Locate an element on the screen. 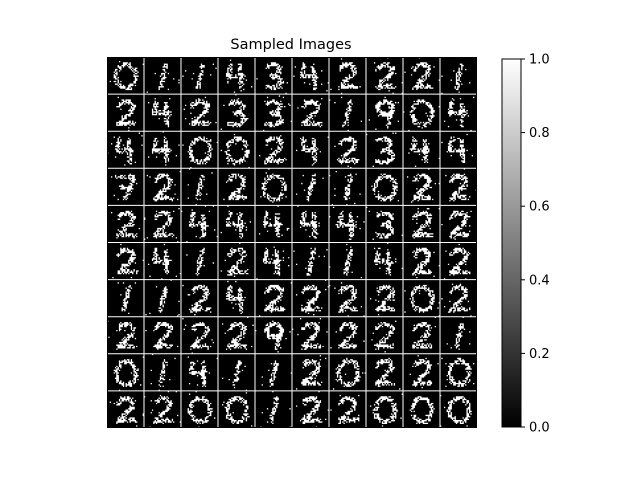 This screenshot has height=480, width=640. sample-image-r5-c9 is located at coordinates (457, 261).